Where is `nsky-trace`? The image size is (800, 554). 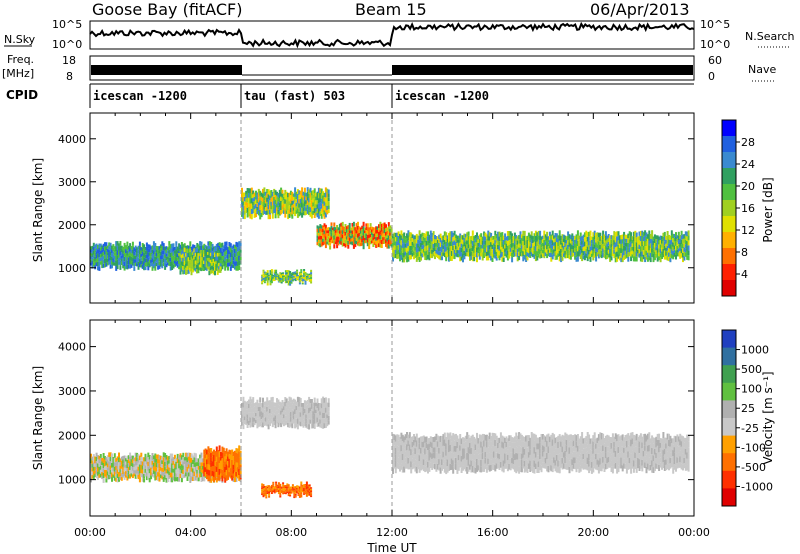 nsky-trace is located at coordinates (392, 35).